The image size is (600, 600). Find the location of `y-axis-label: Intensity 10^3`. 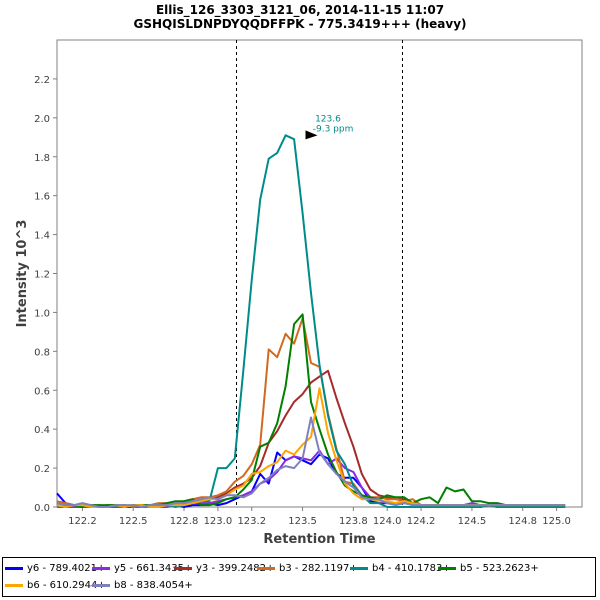

y-axis-label: Intensity 10^3 is located at coordinates (22, 274).